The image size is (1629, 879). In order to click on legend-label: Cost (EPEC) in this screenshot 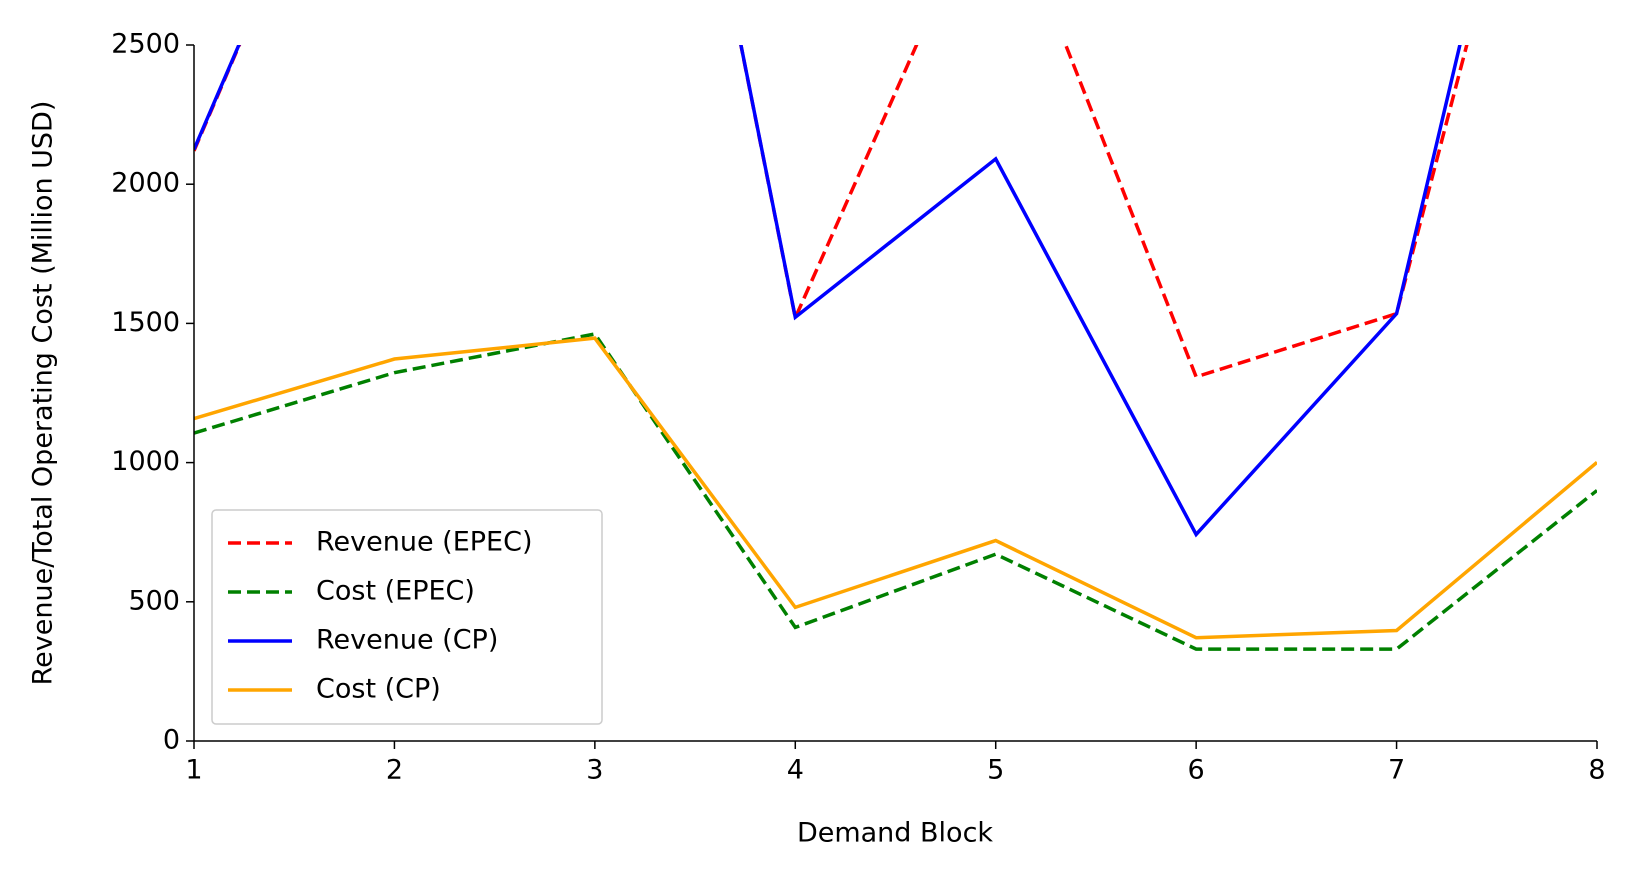, I will do `click(395, 591)`.